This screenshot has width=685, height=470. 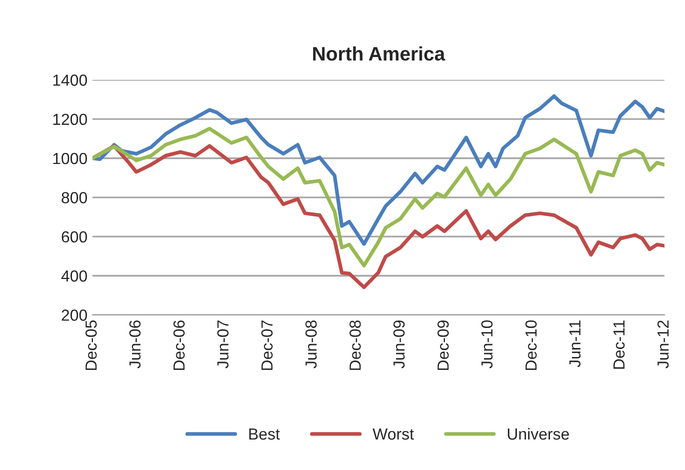 What do you see at coordinates (74, 276) in the screenshot?
I see `y-tick-label: 400` at bounding box center [74, 276].